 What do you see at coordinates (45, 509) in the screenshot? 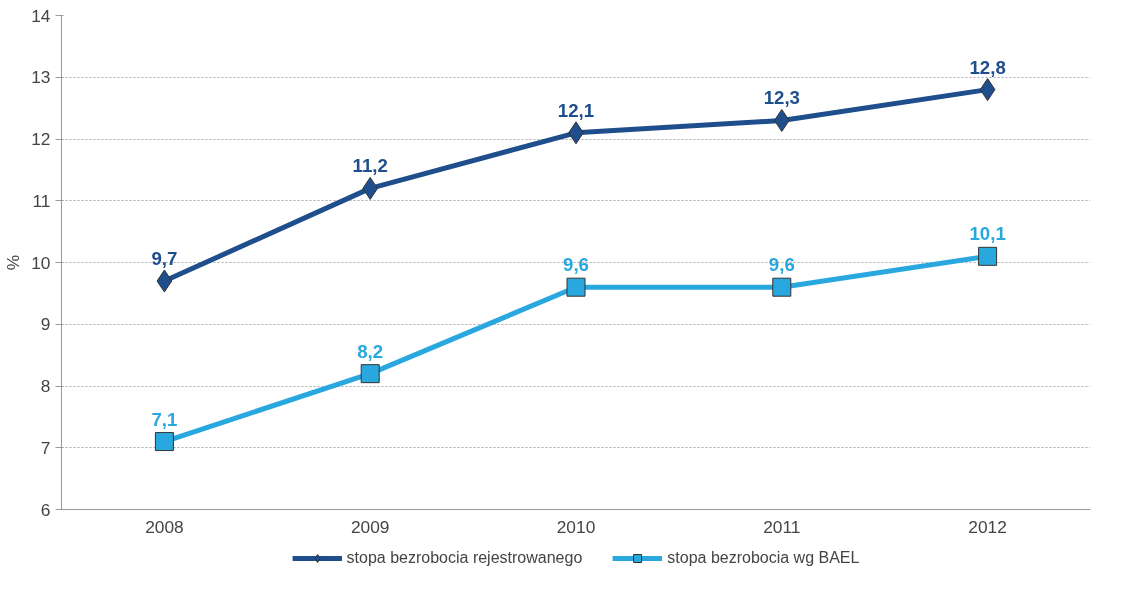
I see `y-tick-label: 6` at bounding box center [45, 509].